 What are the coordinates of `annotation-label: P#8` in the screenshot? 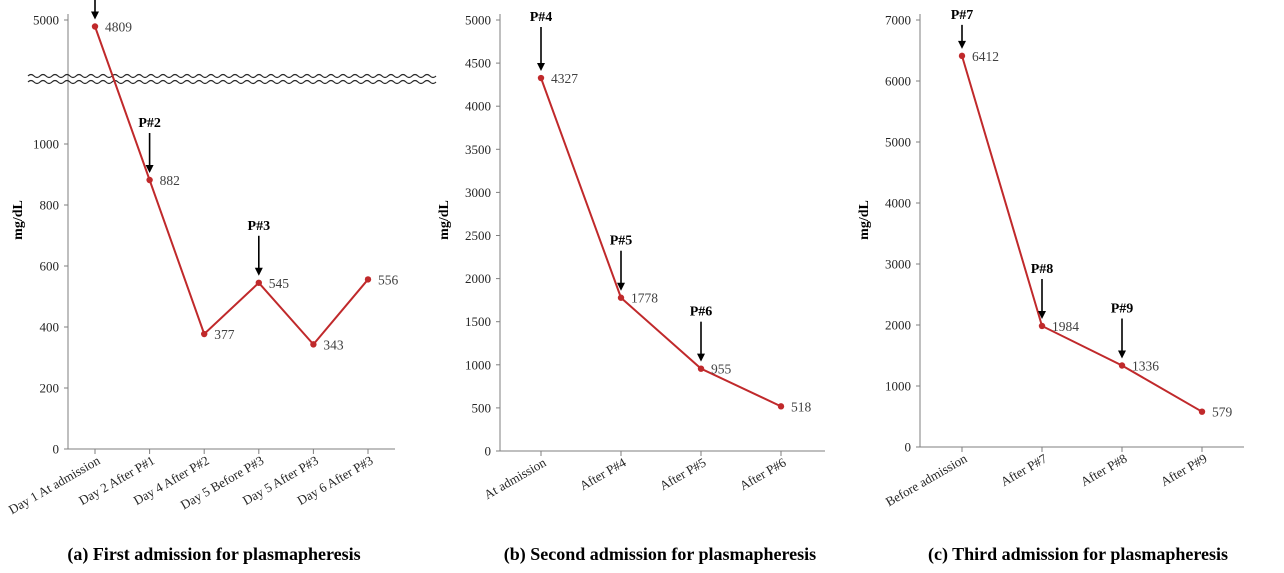 It's located at (1042, 269).